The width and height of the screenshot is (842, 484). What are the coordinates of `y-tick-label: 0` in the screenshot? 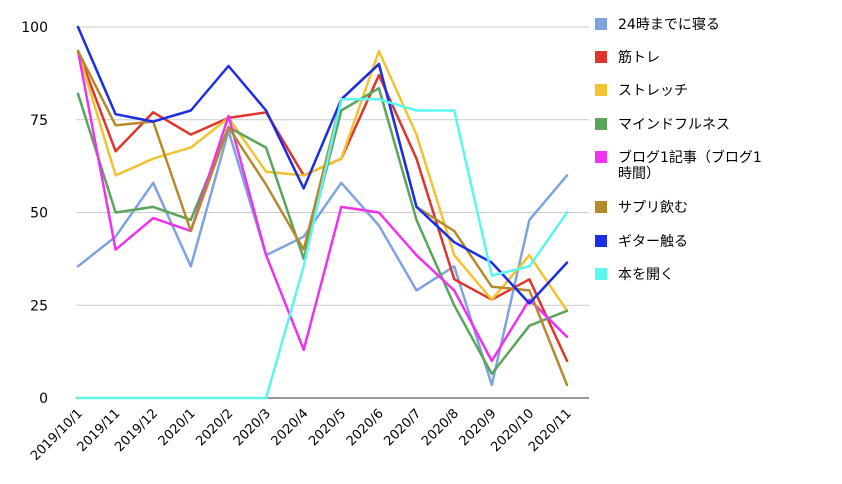 It's located at (43, 399).